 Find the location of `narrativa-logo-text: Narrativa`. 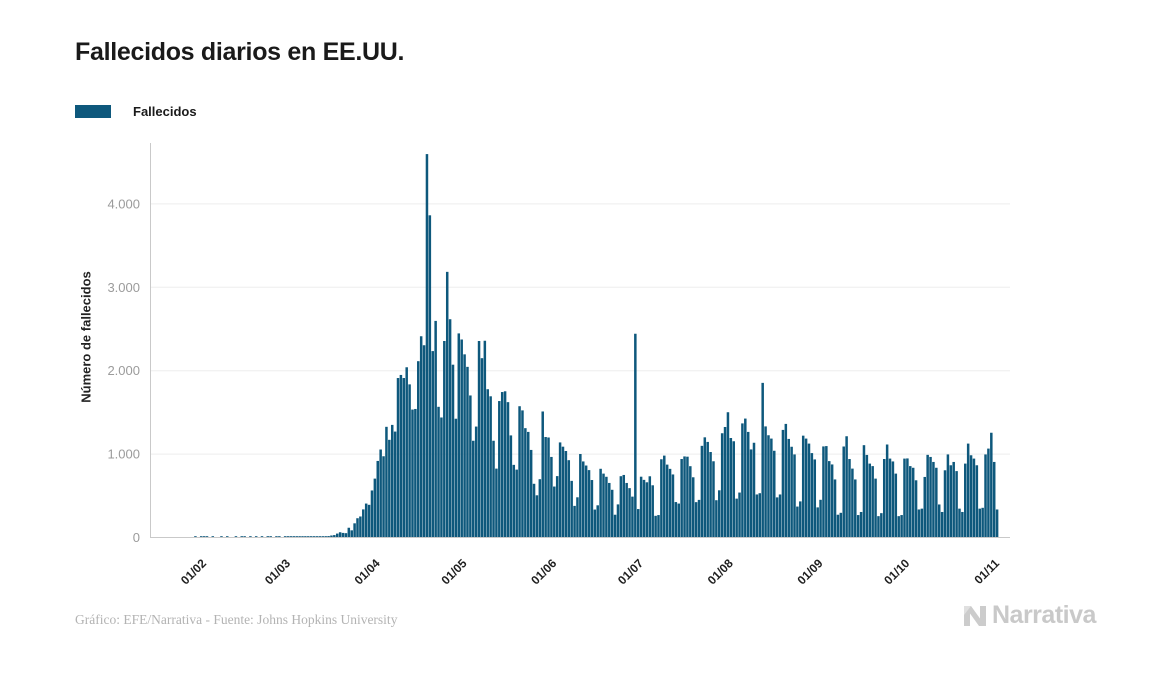

narrativa-logo-text: Narrativa is located at coordinates (1044, 615).